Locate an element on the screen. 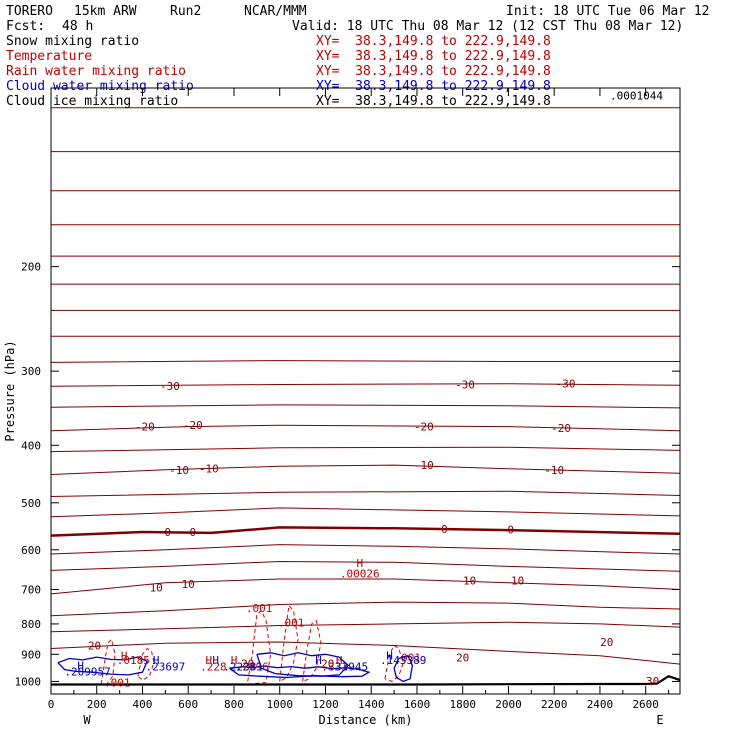 The width and height of the screenshot is (740, 740). terrain-line is located at coordinates (366, 680).